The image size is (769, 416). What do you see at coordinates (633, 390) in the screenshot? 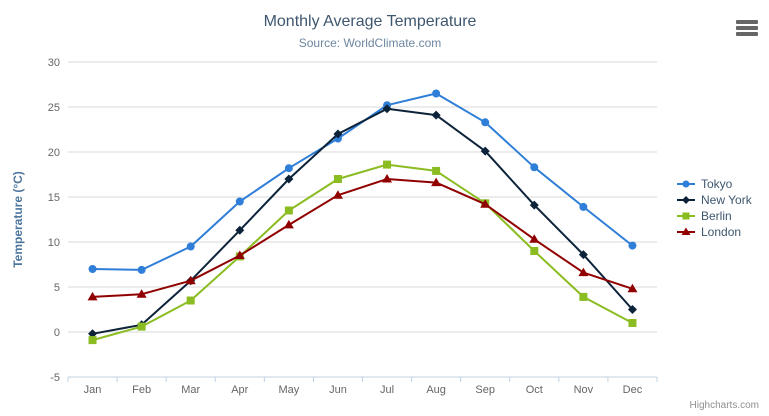
I see `x-axis-label: Dec` at bounding box center [633, 390].